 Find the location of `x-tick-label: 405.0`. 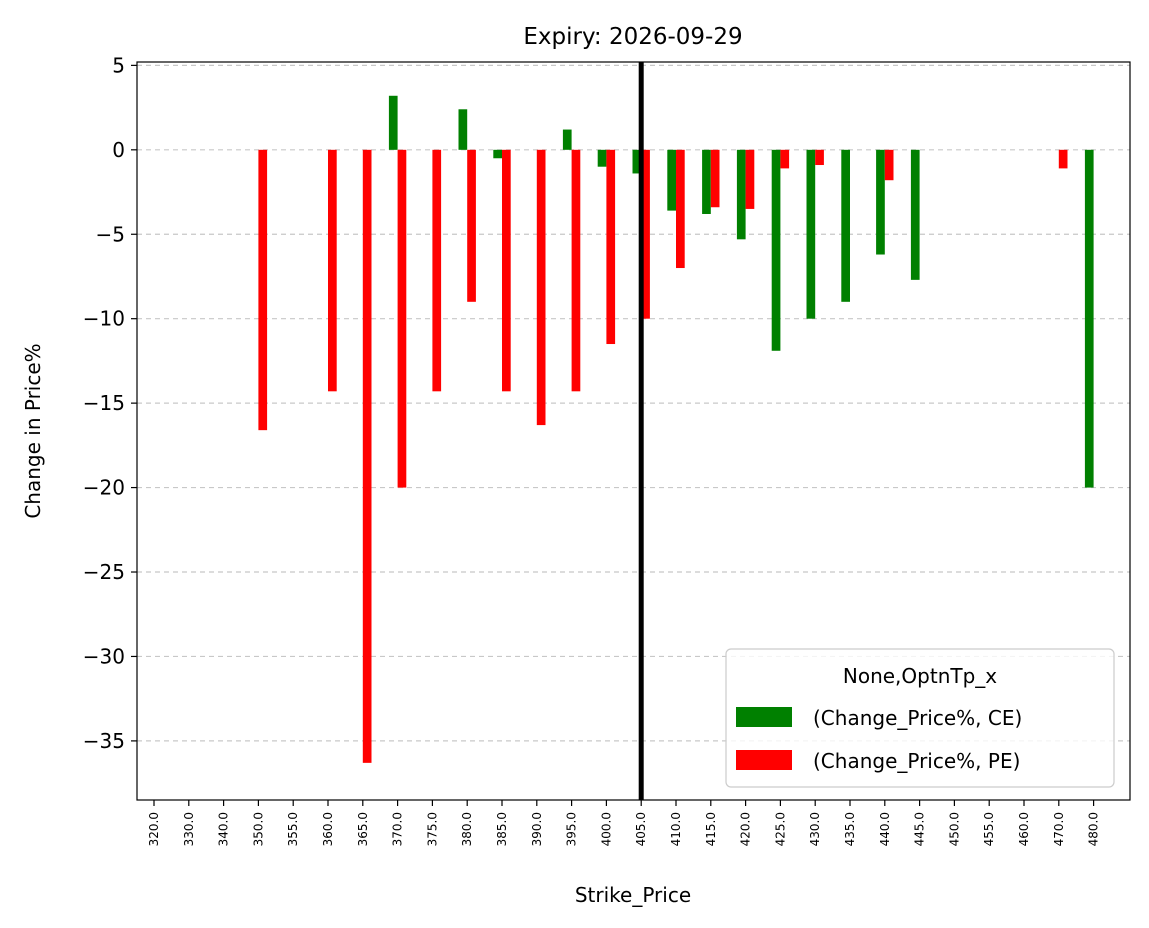

x-tick-label: 405.0 is located at coordinates (641, 829).